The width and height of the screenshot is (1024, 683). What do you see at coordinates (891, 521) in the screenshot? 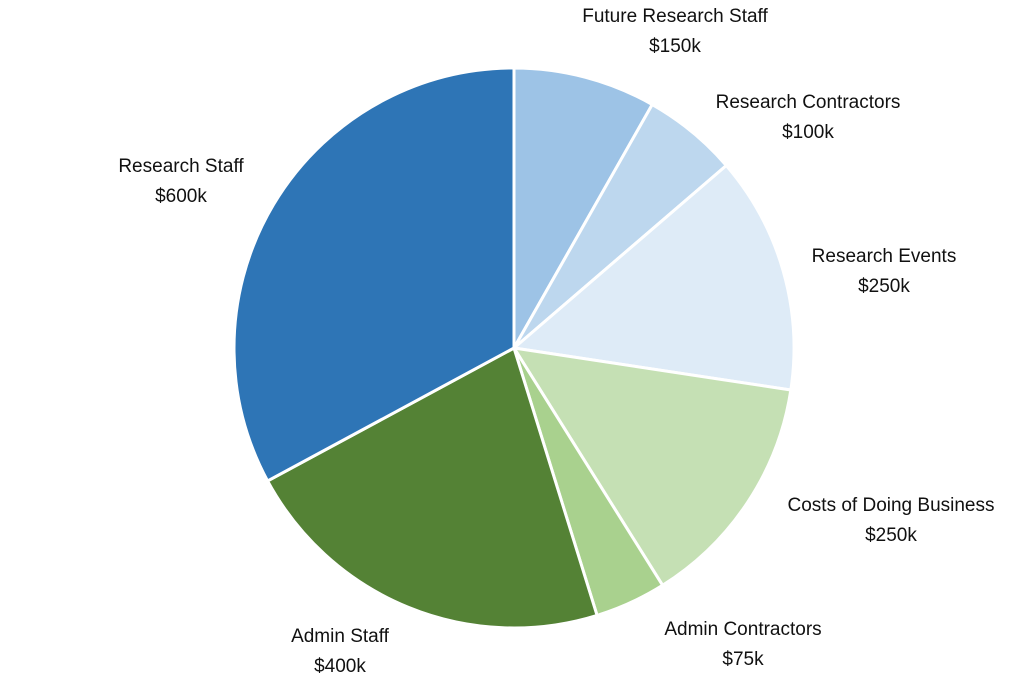
I see `slice-label: Costs of Doing Business $250k` at bounding box center [891, 521].